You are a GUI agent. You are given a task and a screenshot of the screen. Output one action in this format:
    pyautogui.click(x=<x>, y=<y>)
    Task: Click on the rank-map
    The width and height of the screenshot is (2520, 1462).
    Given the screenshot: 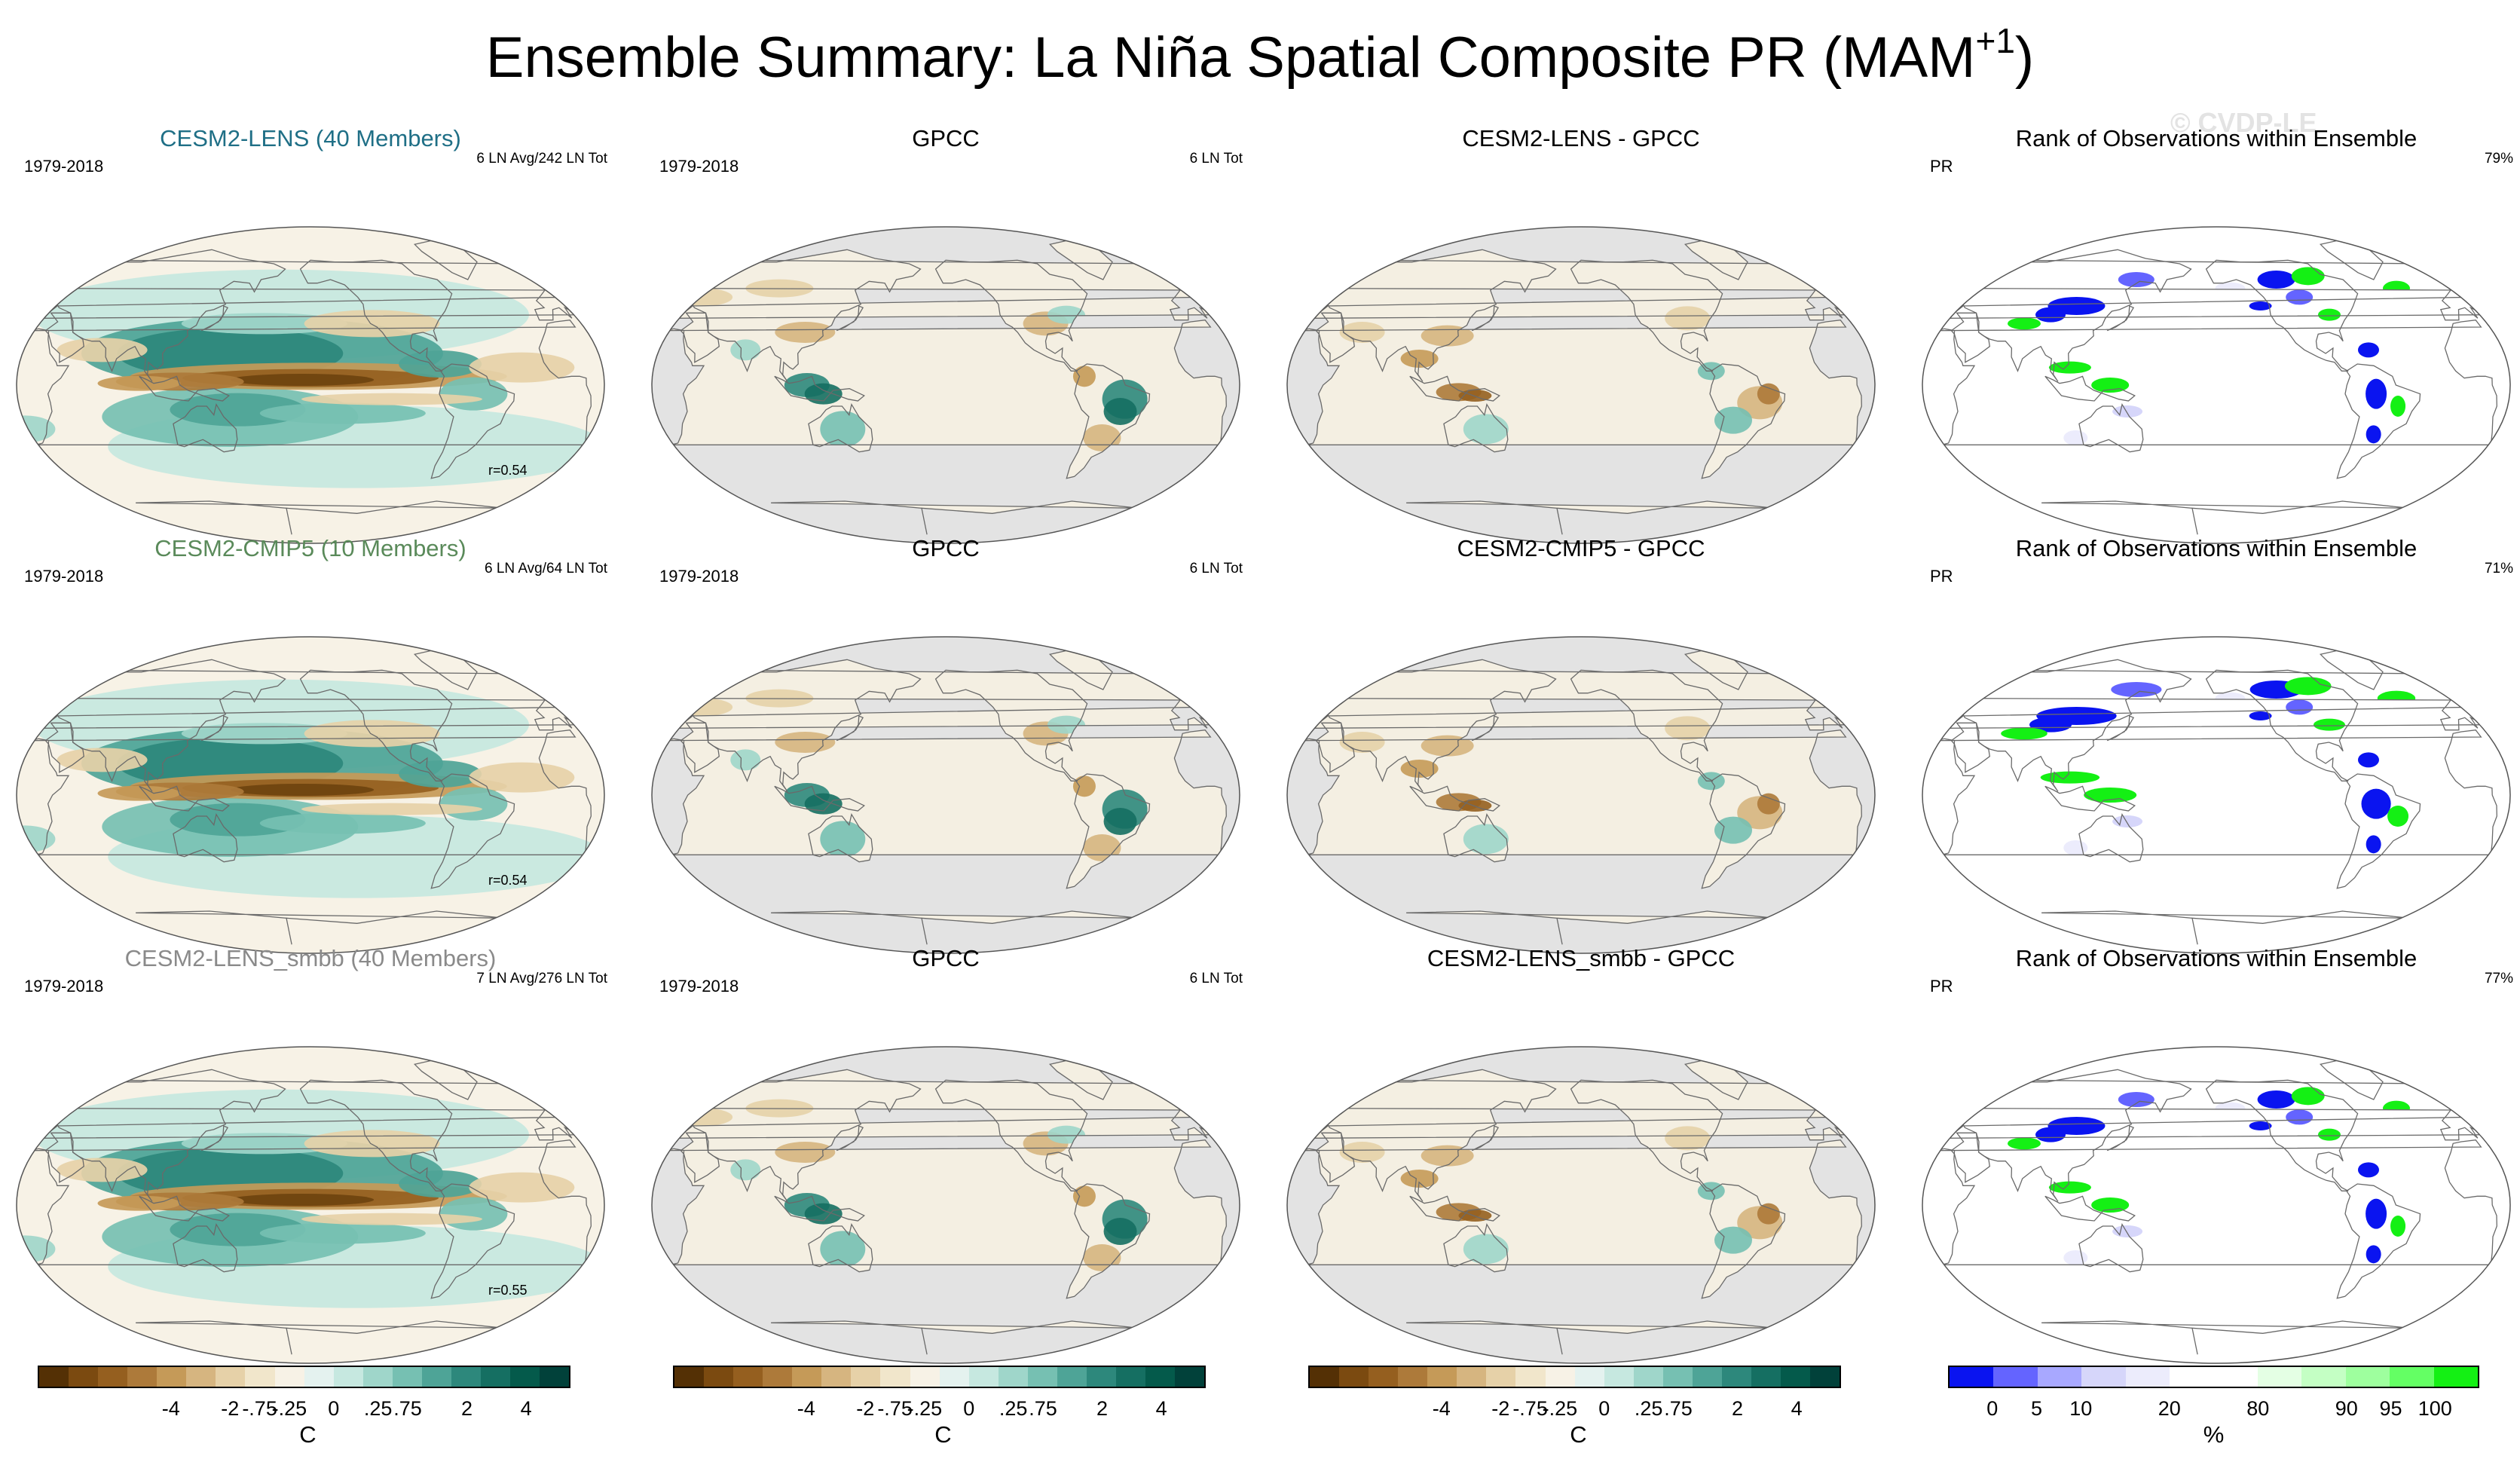 What is the action you would take?
    pyautogui.click(x=2216, y=1205)
    